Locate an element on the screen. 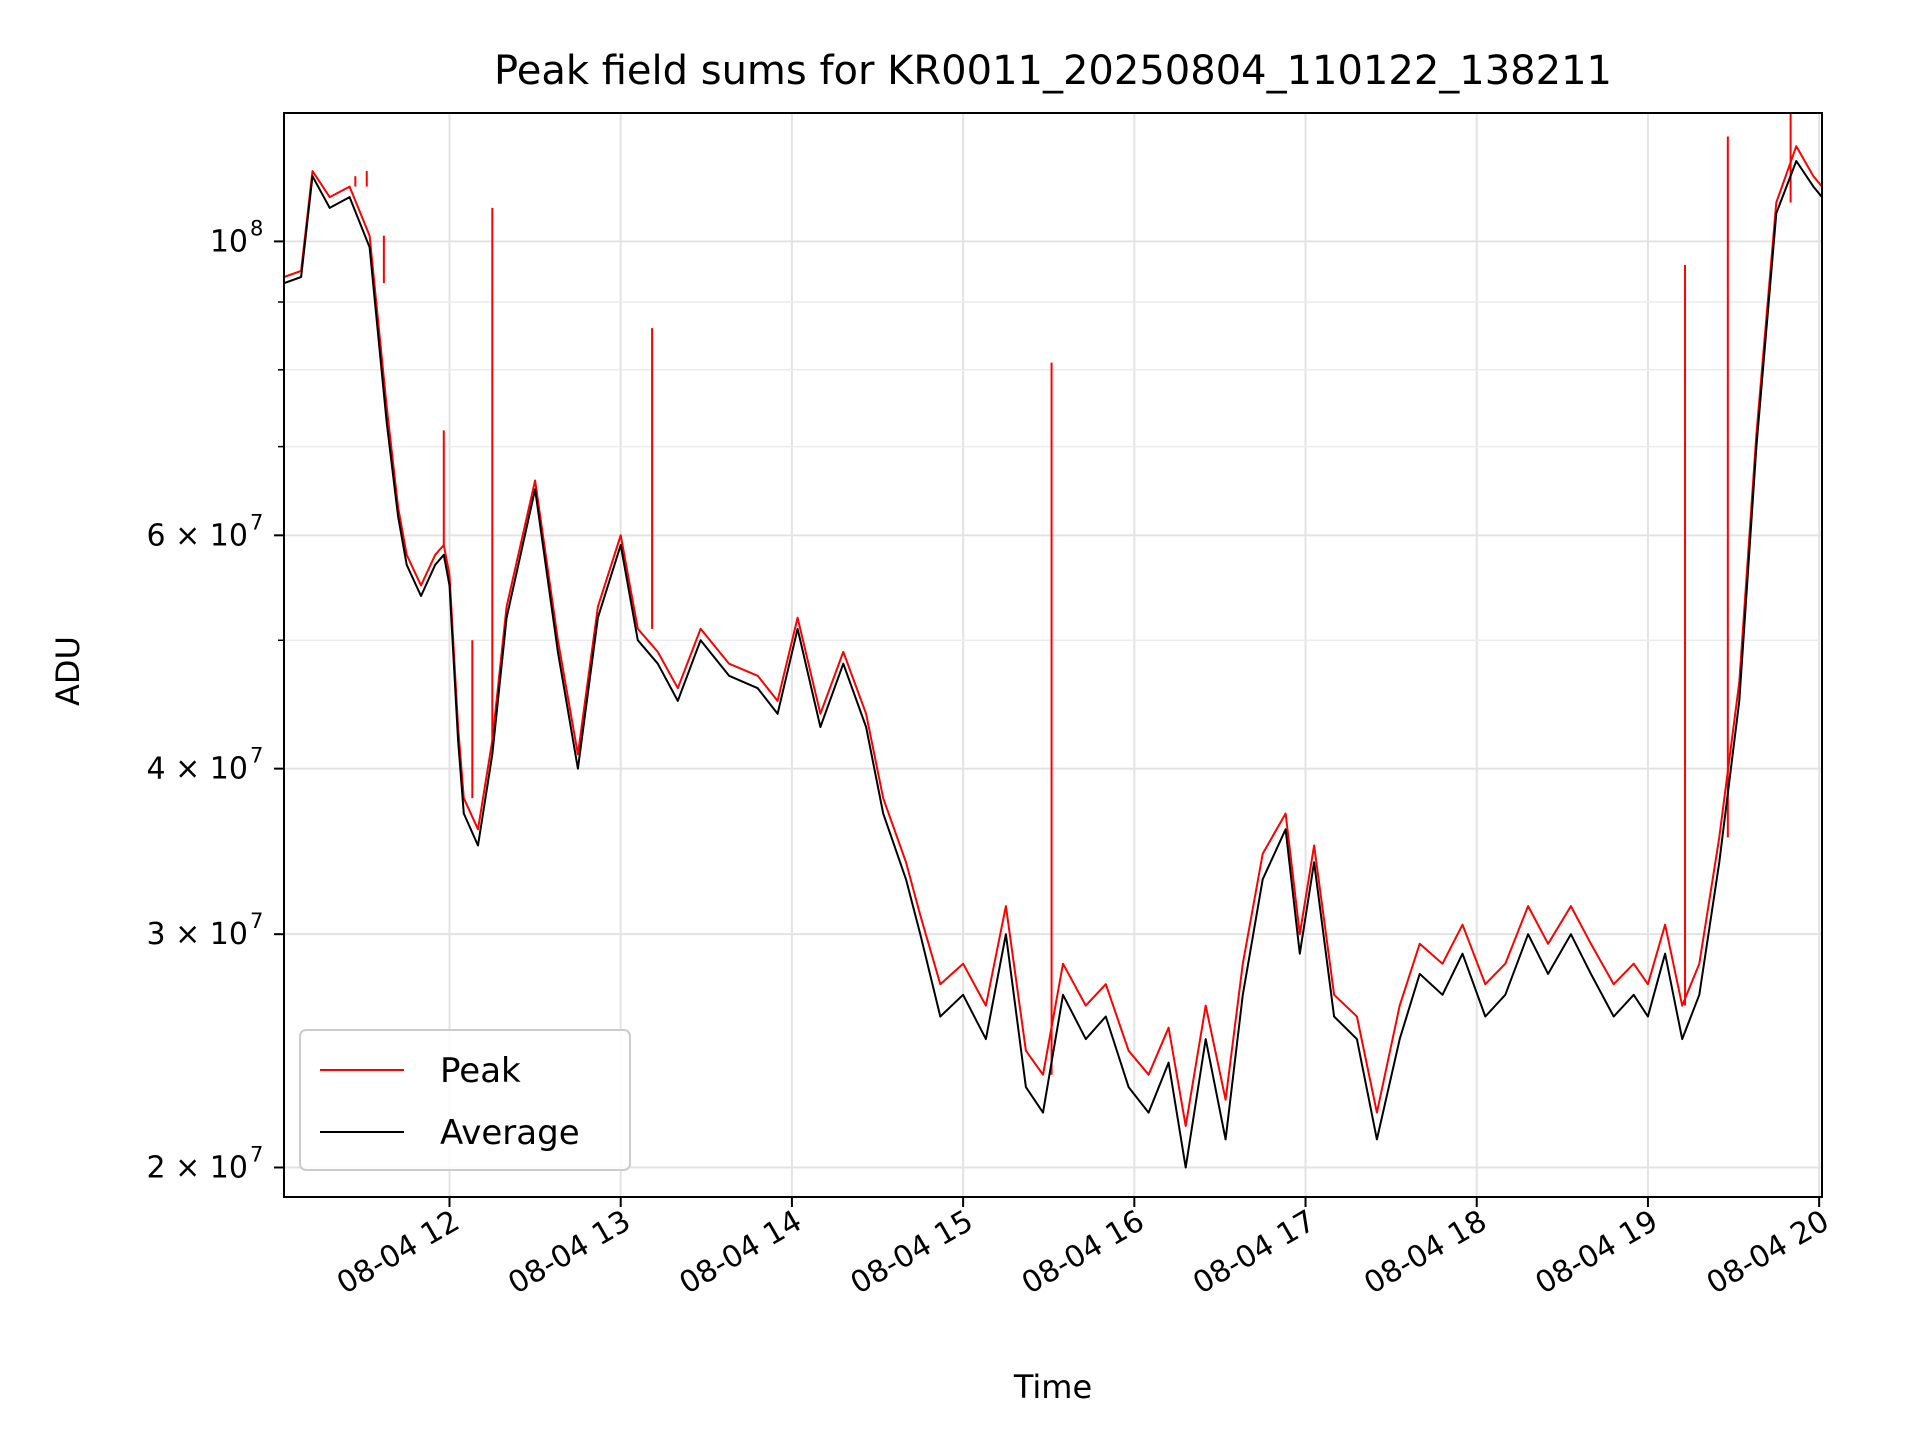 The height and width of the screenshot is (1440, 1920). y-tick-label: 6 × 10 7 is located at coordinates (205, 531).